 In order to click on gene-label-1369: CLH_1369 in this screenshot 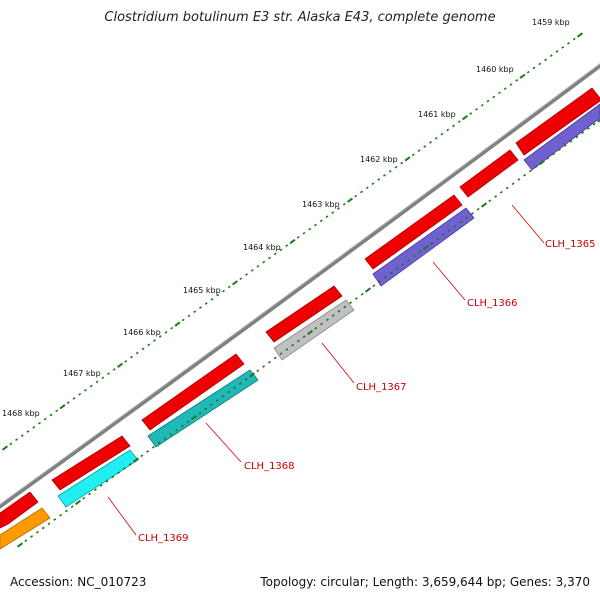, I will do `click(163, 538)`.